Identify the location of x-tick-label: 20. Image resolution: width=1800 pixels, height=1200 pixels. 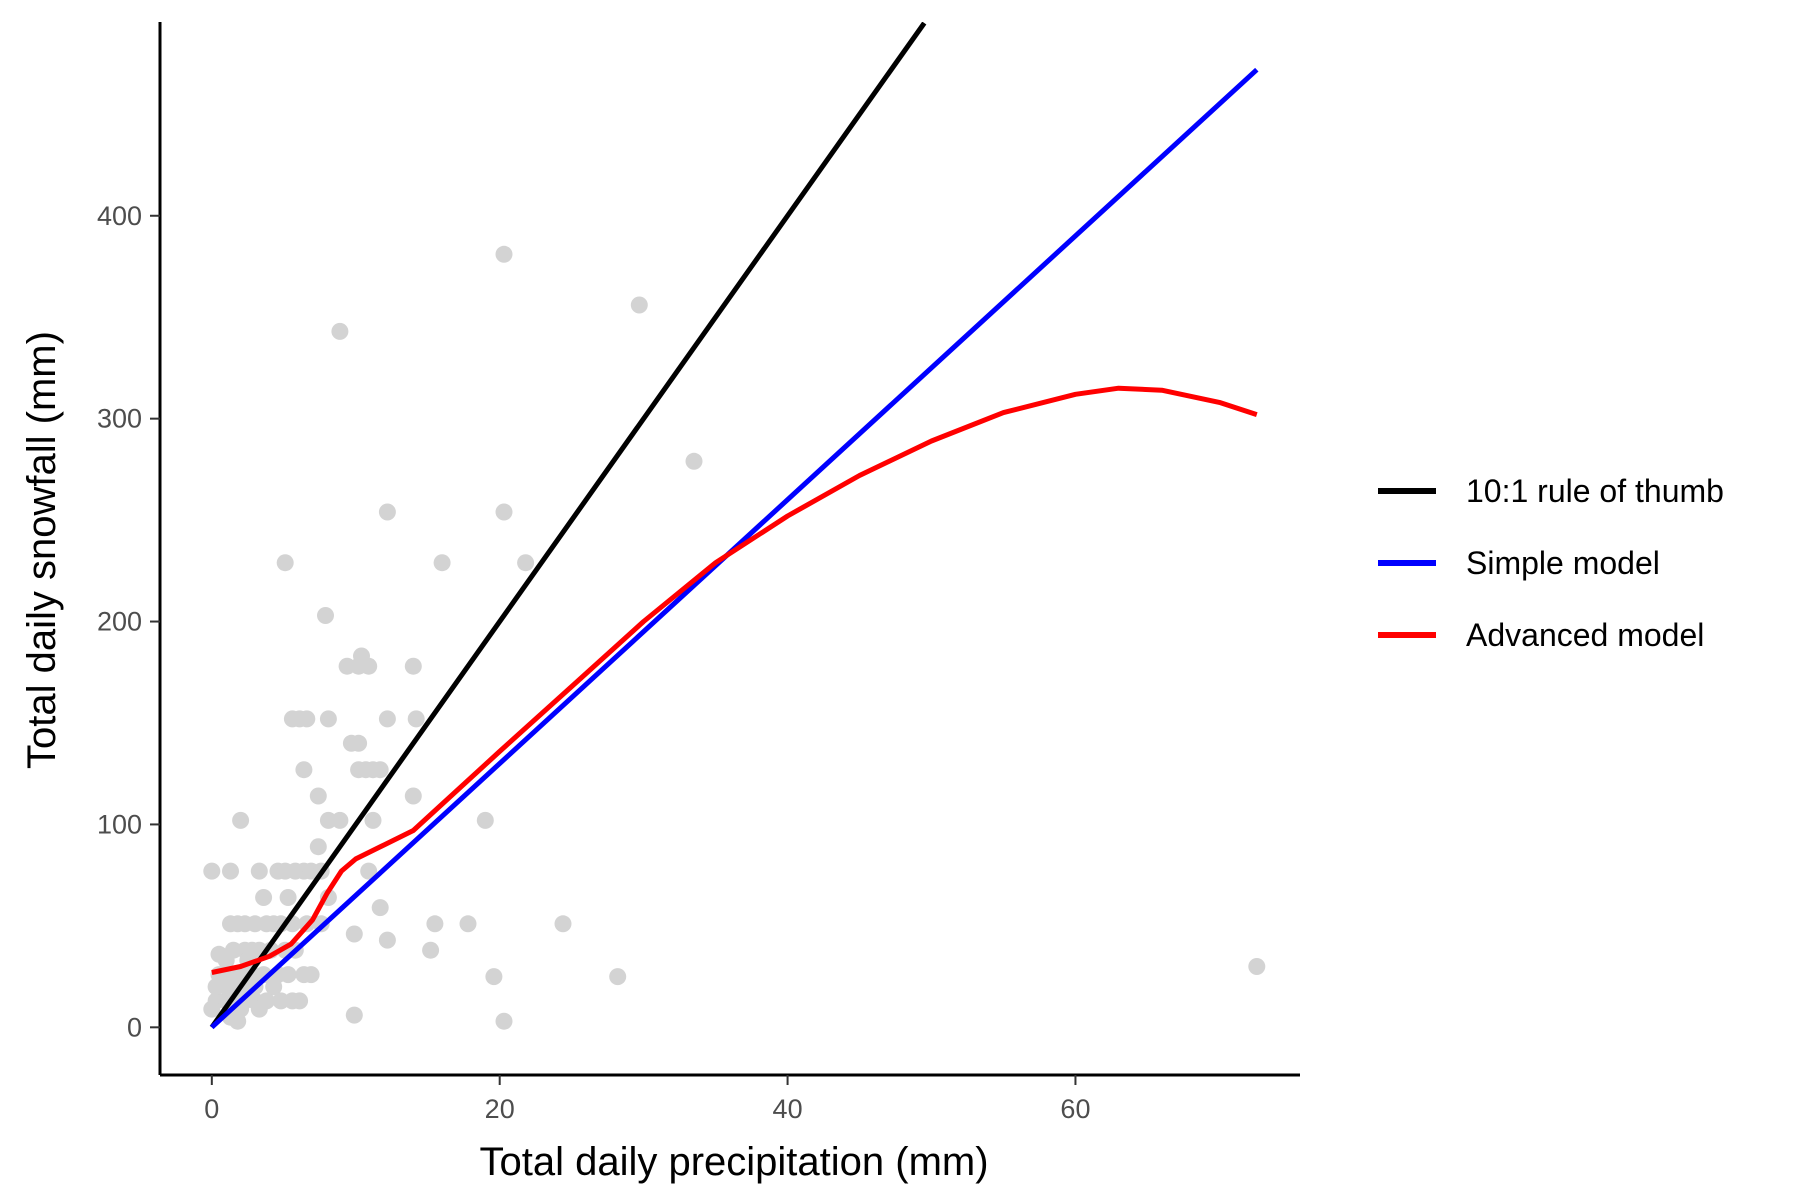
(500, 1109).